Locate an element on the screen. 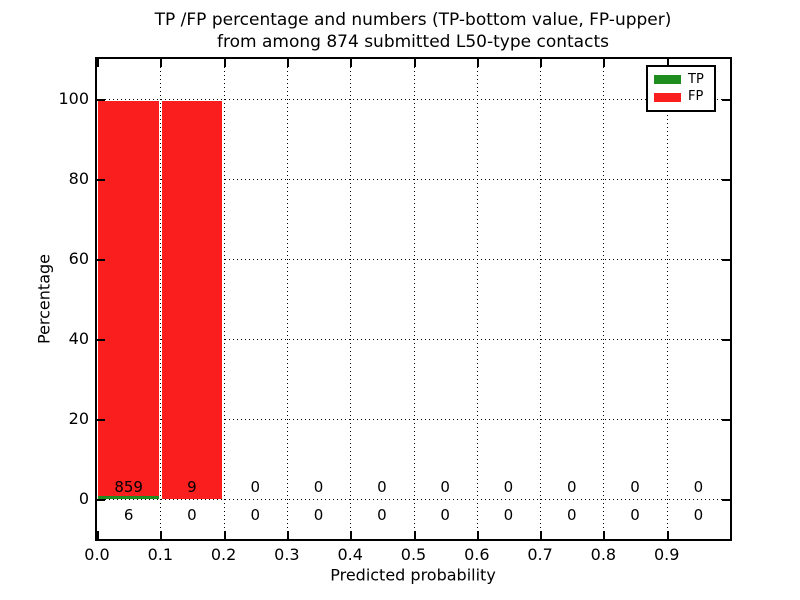 The width and height of the screenshot is (800, 600). y-tick-label: 20 is located at coordinates (78, 418).